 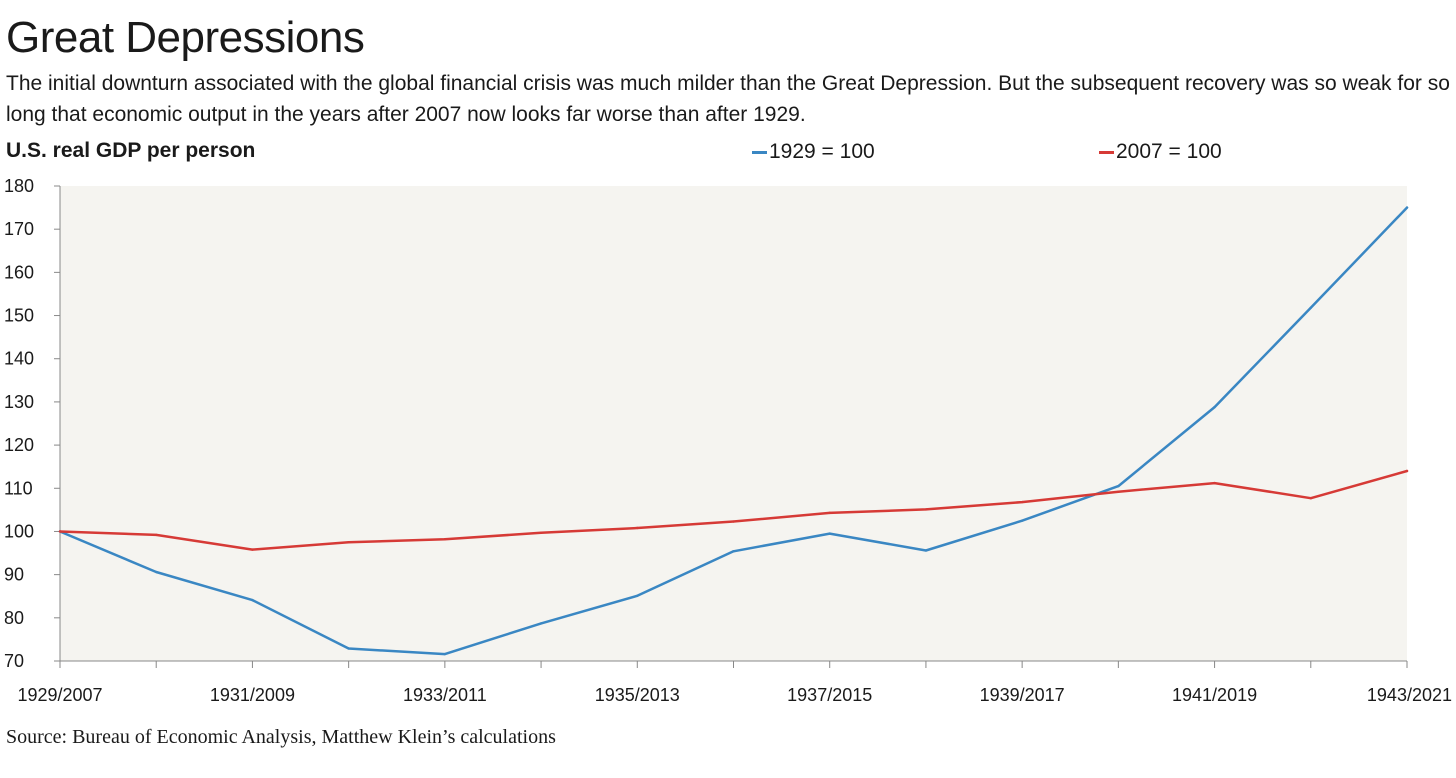 What do you see at coordinates (637, 695) in the screenshot?
I see `x-tick-label: 1935/2013` at bounding box center [637, 695].